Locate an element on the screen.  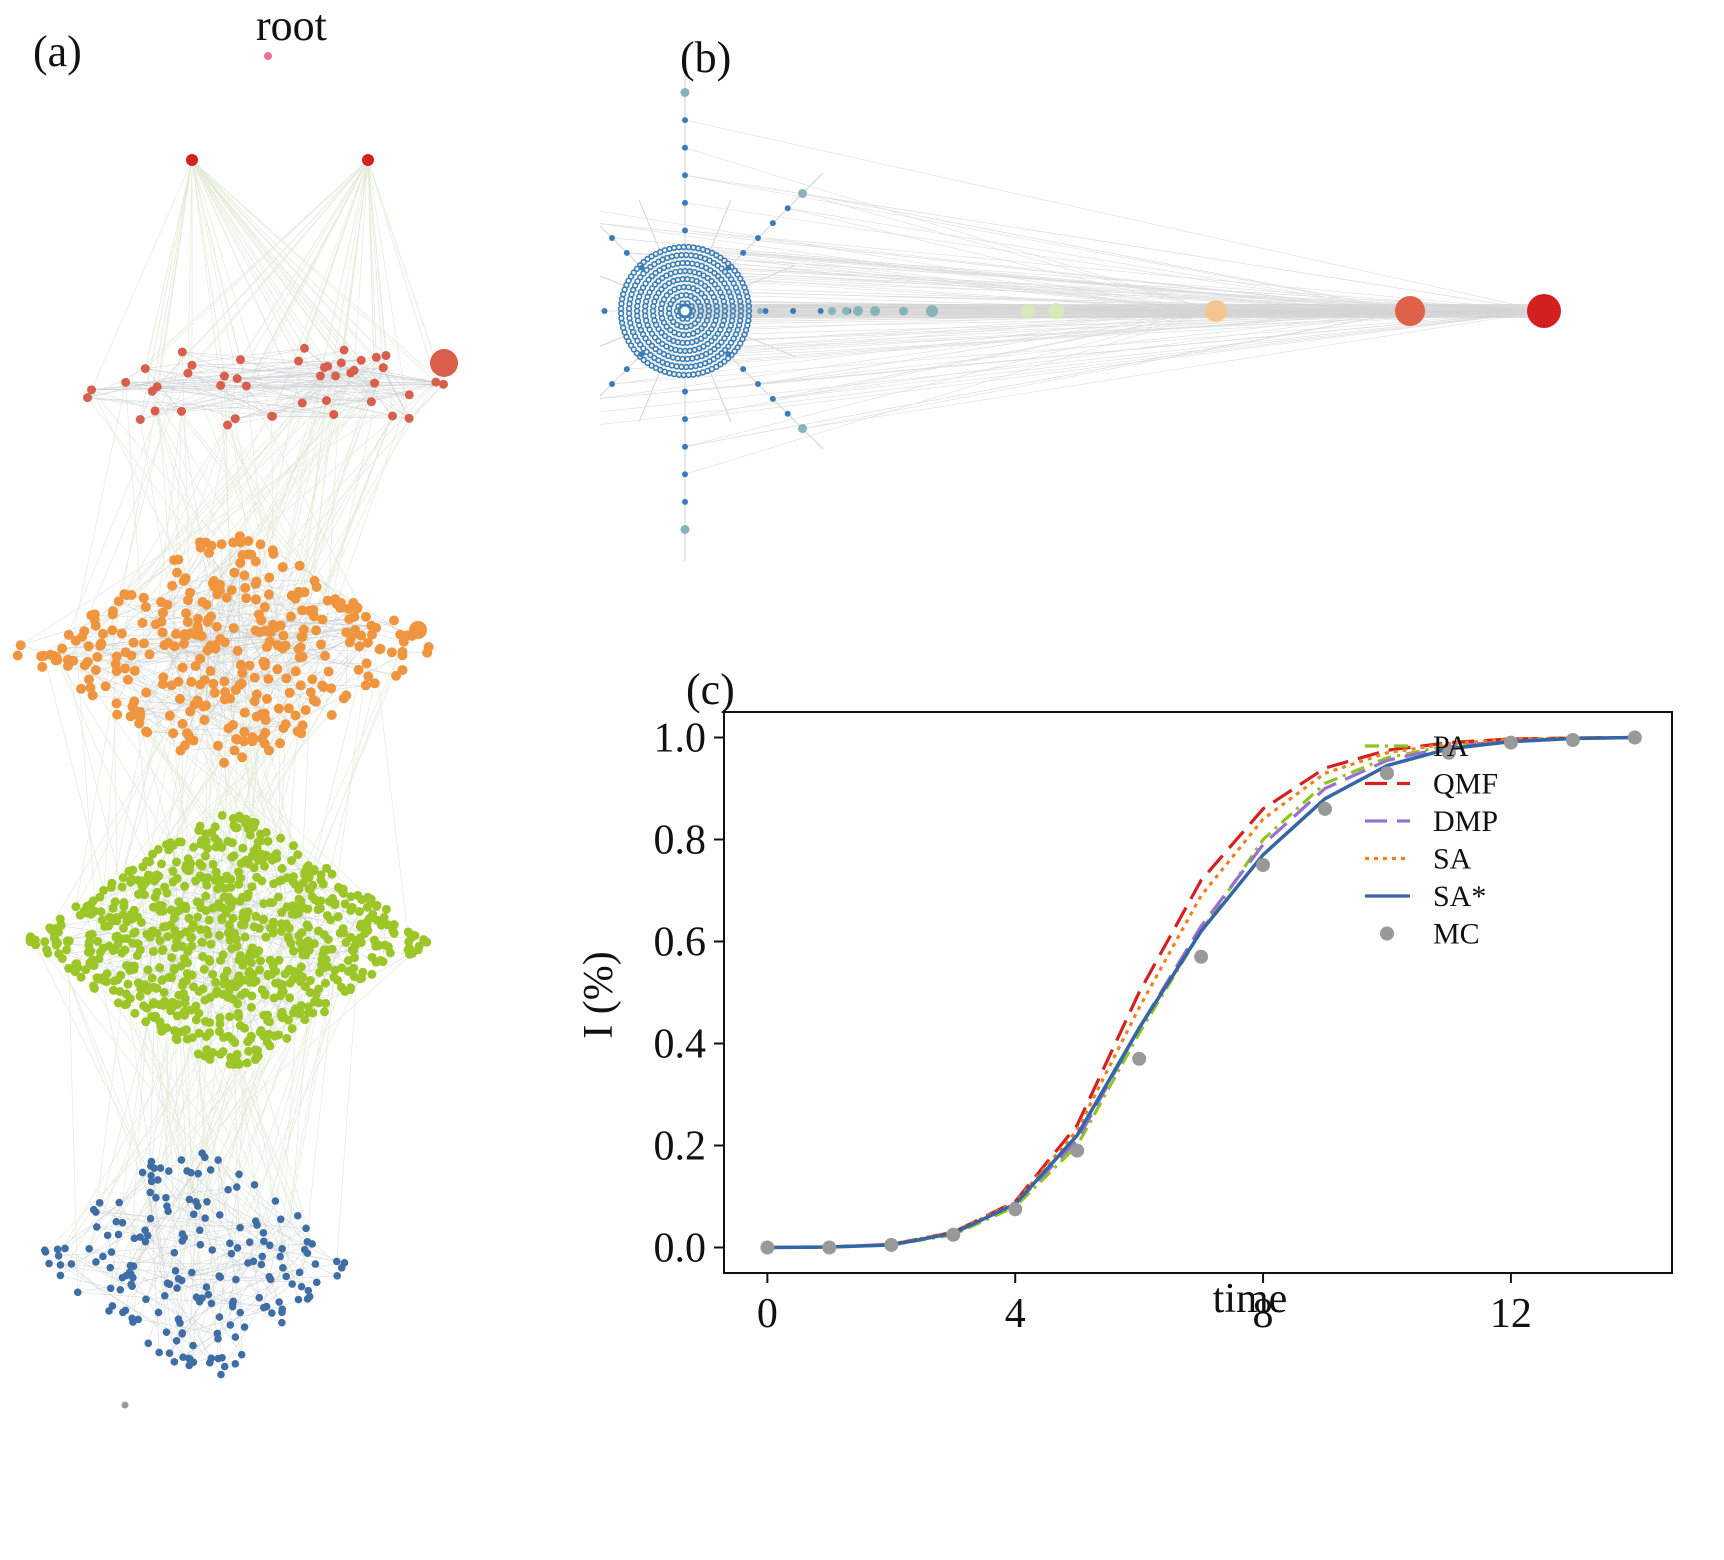
layer-node-hub-l3 is located at coordinates (418, 630).